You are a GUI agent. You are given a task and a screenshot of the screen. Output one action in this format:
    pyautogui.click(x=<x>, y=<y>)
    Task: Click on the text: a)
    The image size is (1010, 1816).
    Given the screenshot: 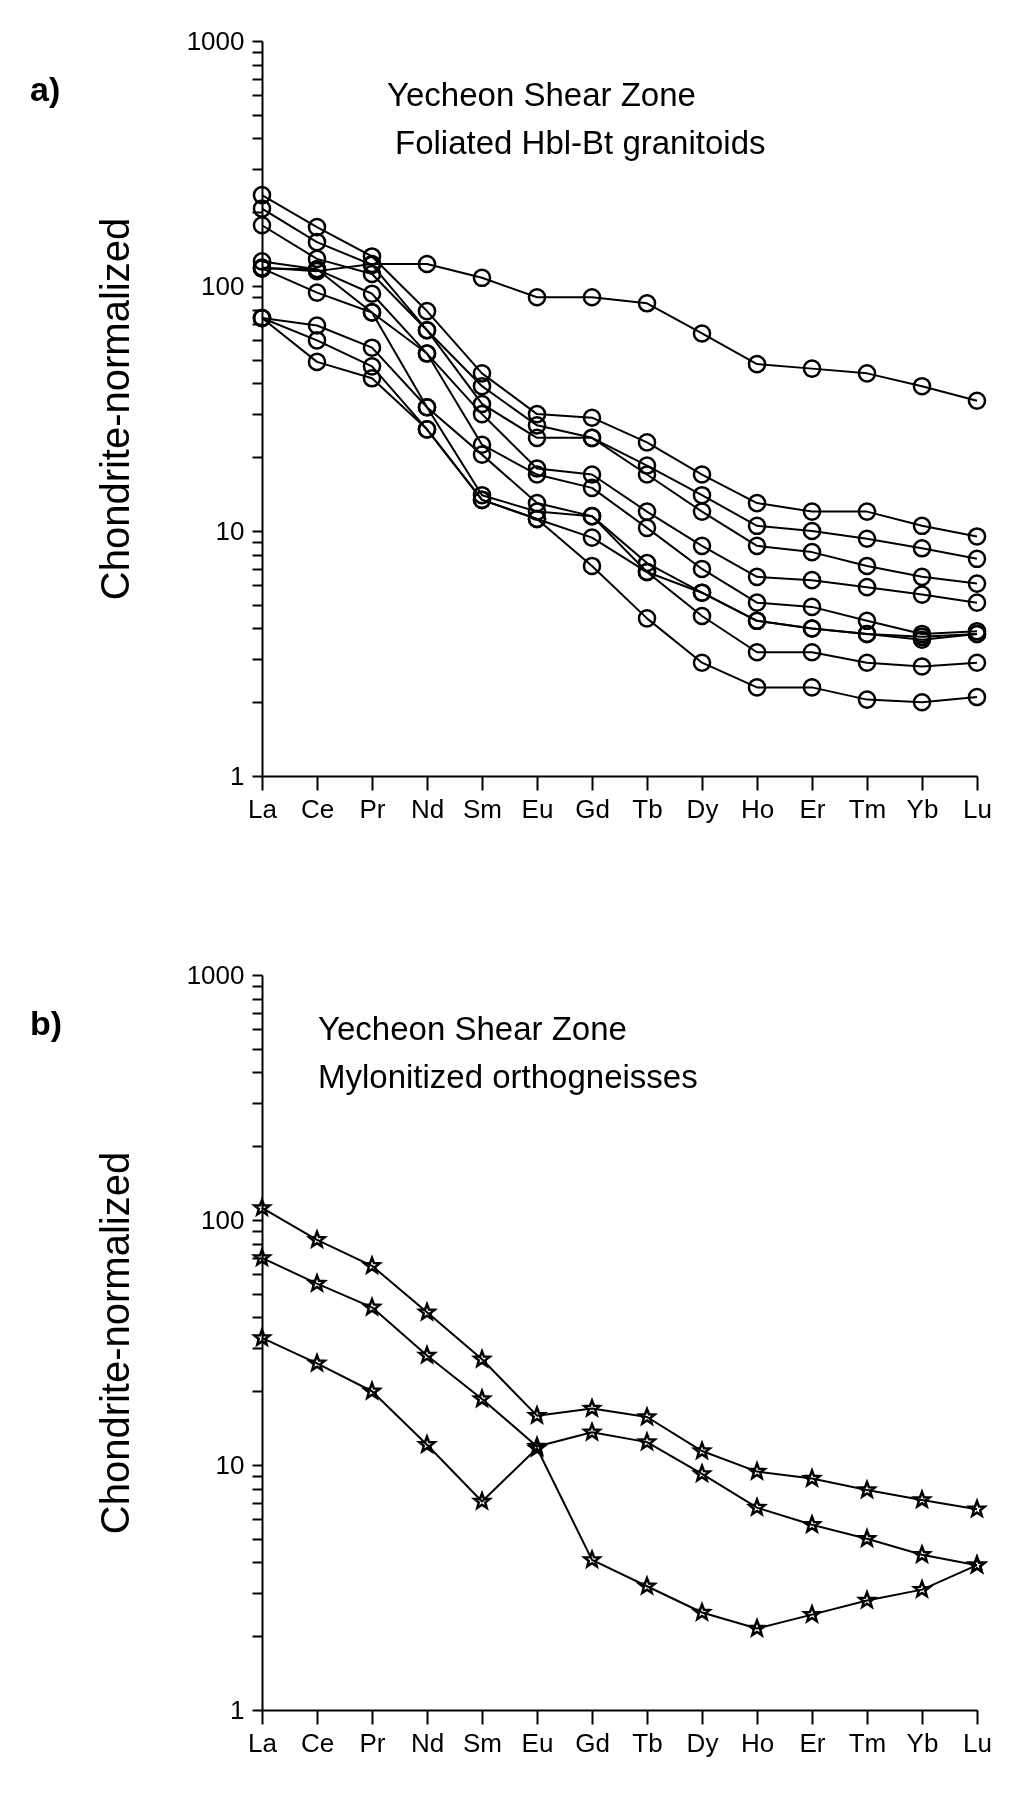 What is the action you would take?
    pyautogui.click(x=45, y=89)
    